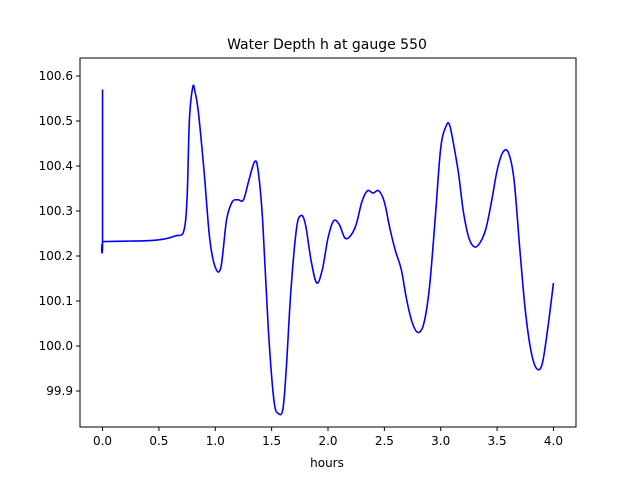 The width and height of the screenshot is (640, 480). Describe the element at coordinates (215, 441) in the screenshot. I see `x-tick-label: 1.0` at that location.